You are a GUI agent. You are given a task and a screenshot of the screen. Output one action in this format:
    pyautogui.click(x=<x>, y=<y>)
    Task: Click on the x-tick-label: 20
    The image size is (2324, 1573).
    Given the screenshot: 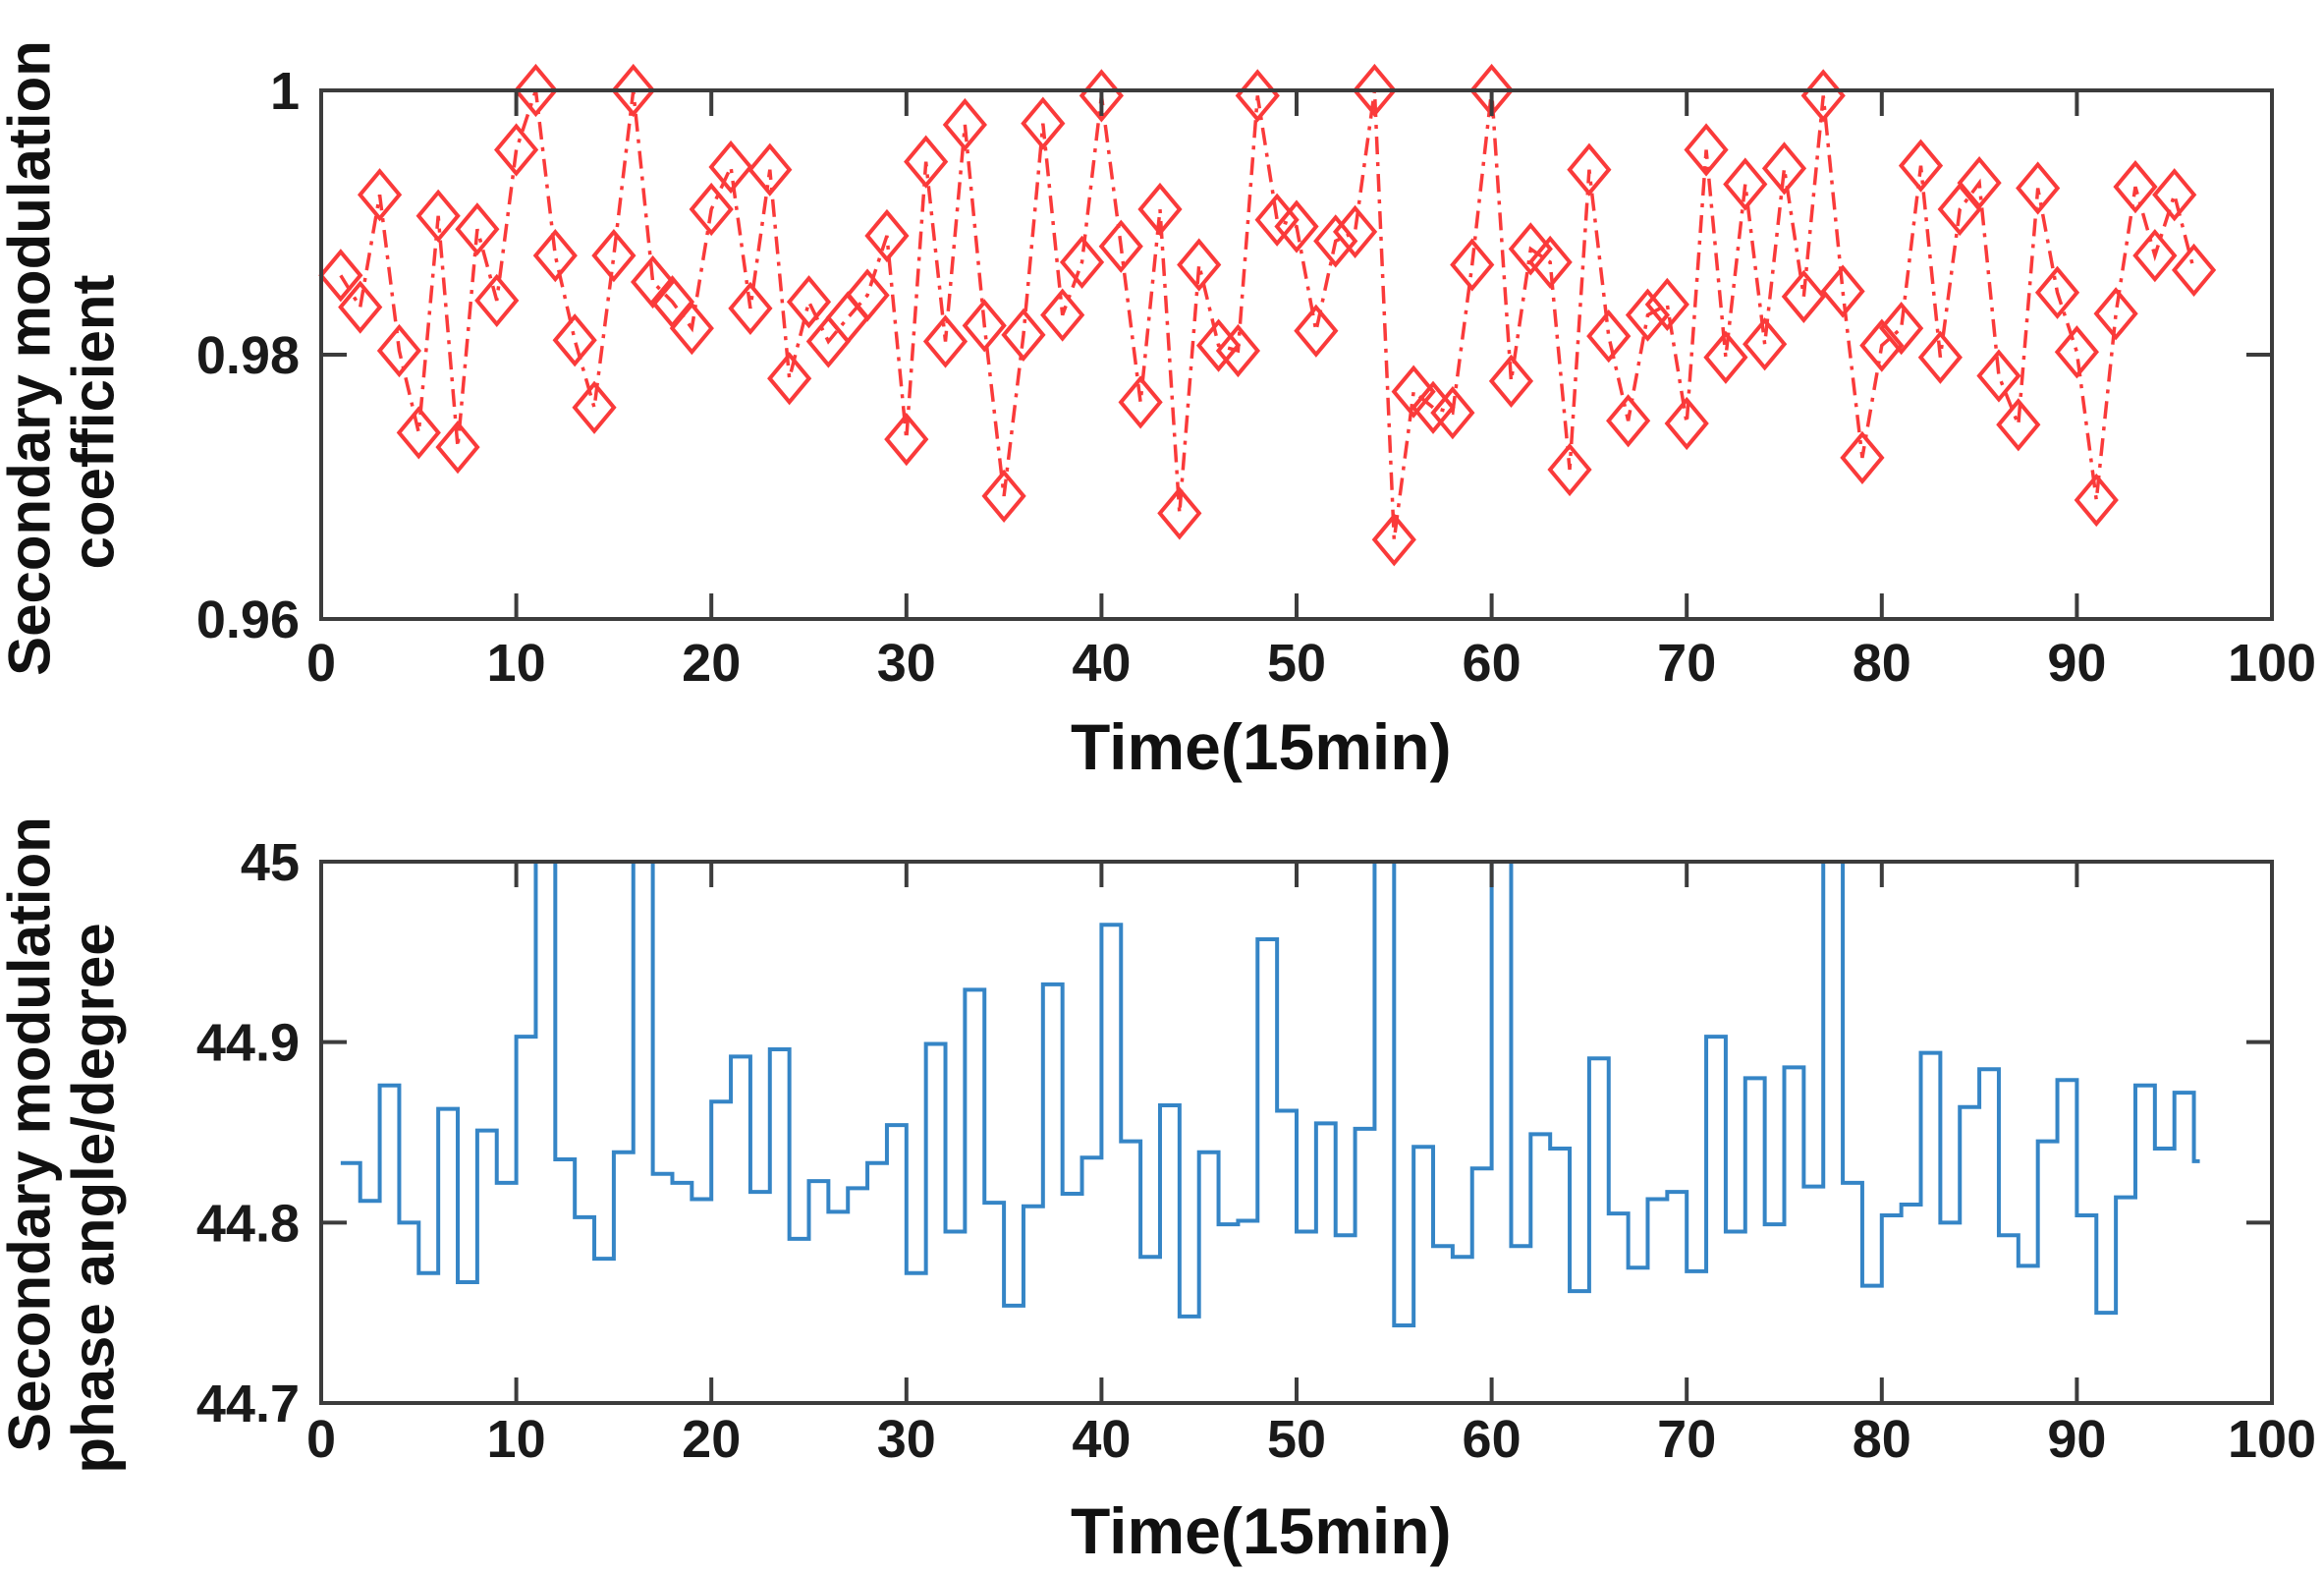 What is the action you would take?
    pyautogui.click(x=712, y=663)
    